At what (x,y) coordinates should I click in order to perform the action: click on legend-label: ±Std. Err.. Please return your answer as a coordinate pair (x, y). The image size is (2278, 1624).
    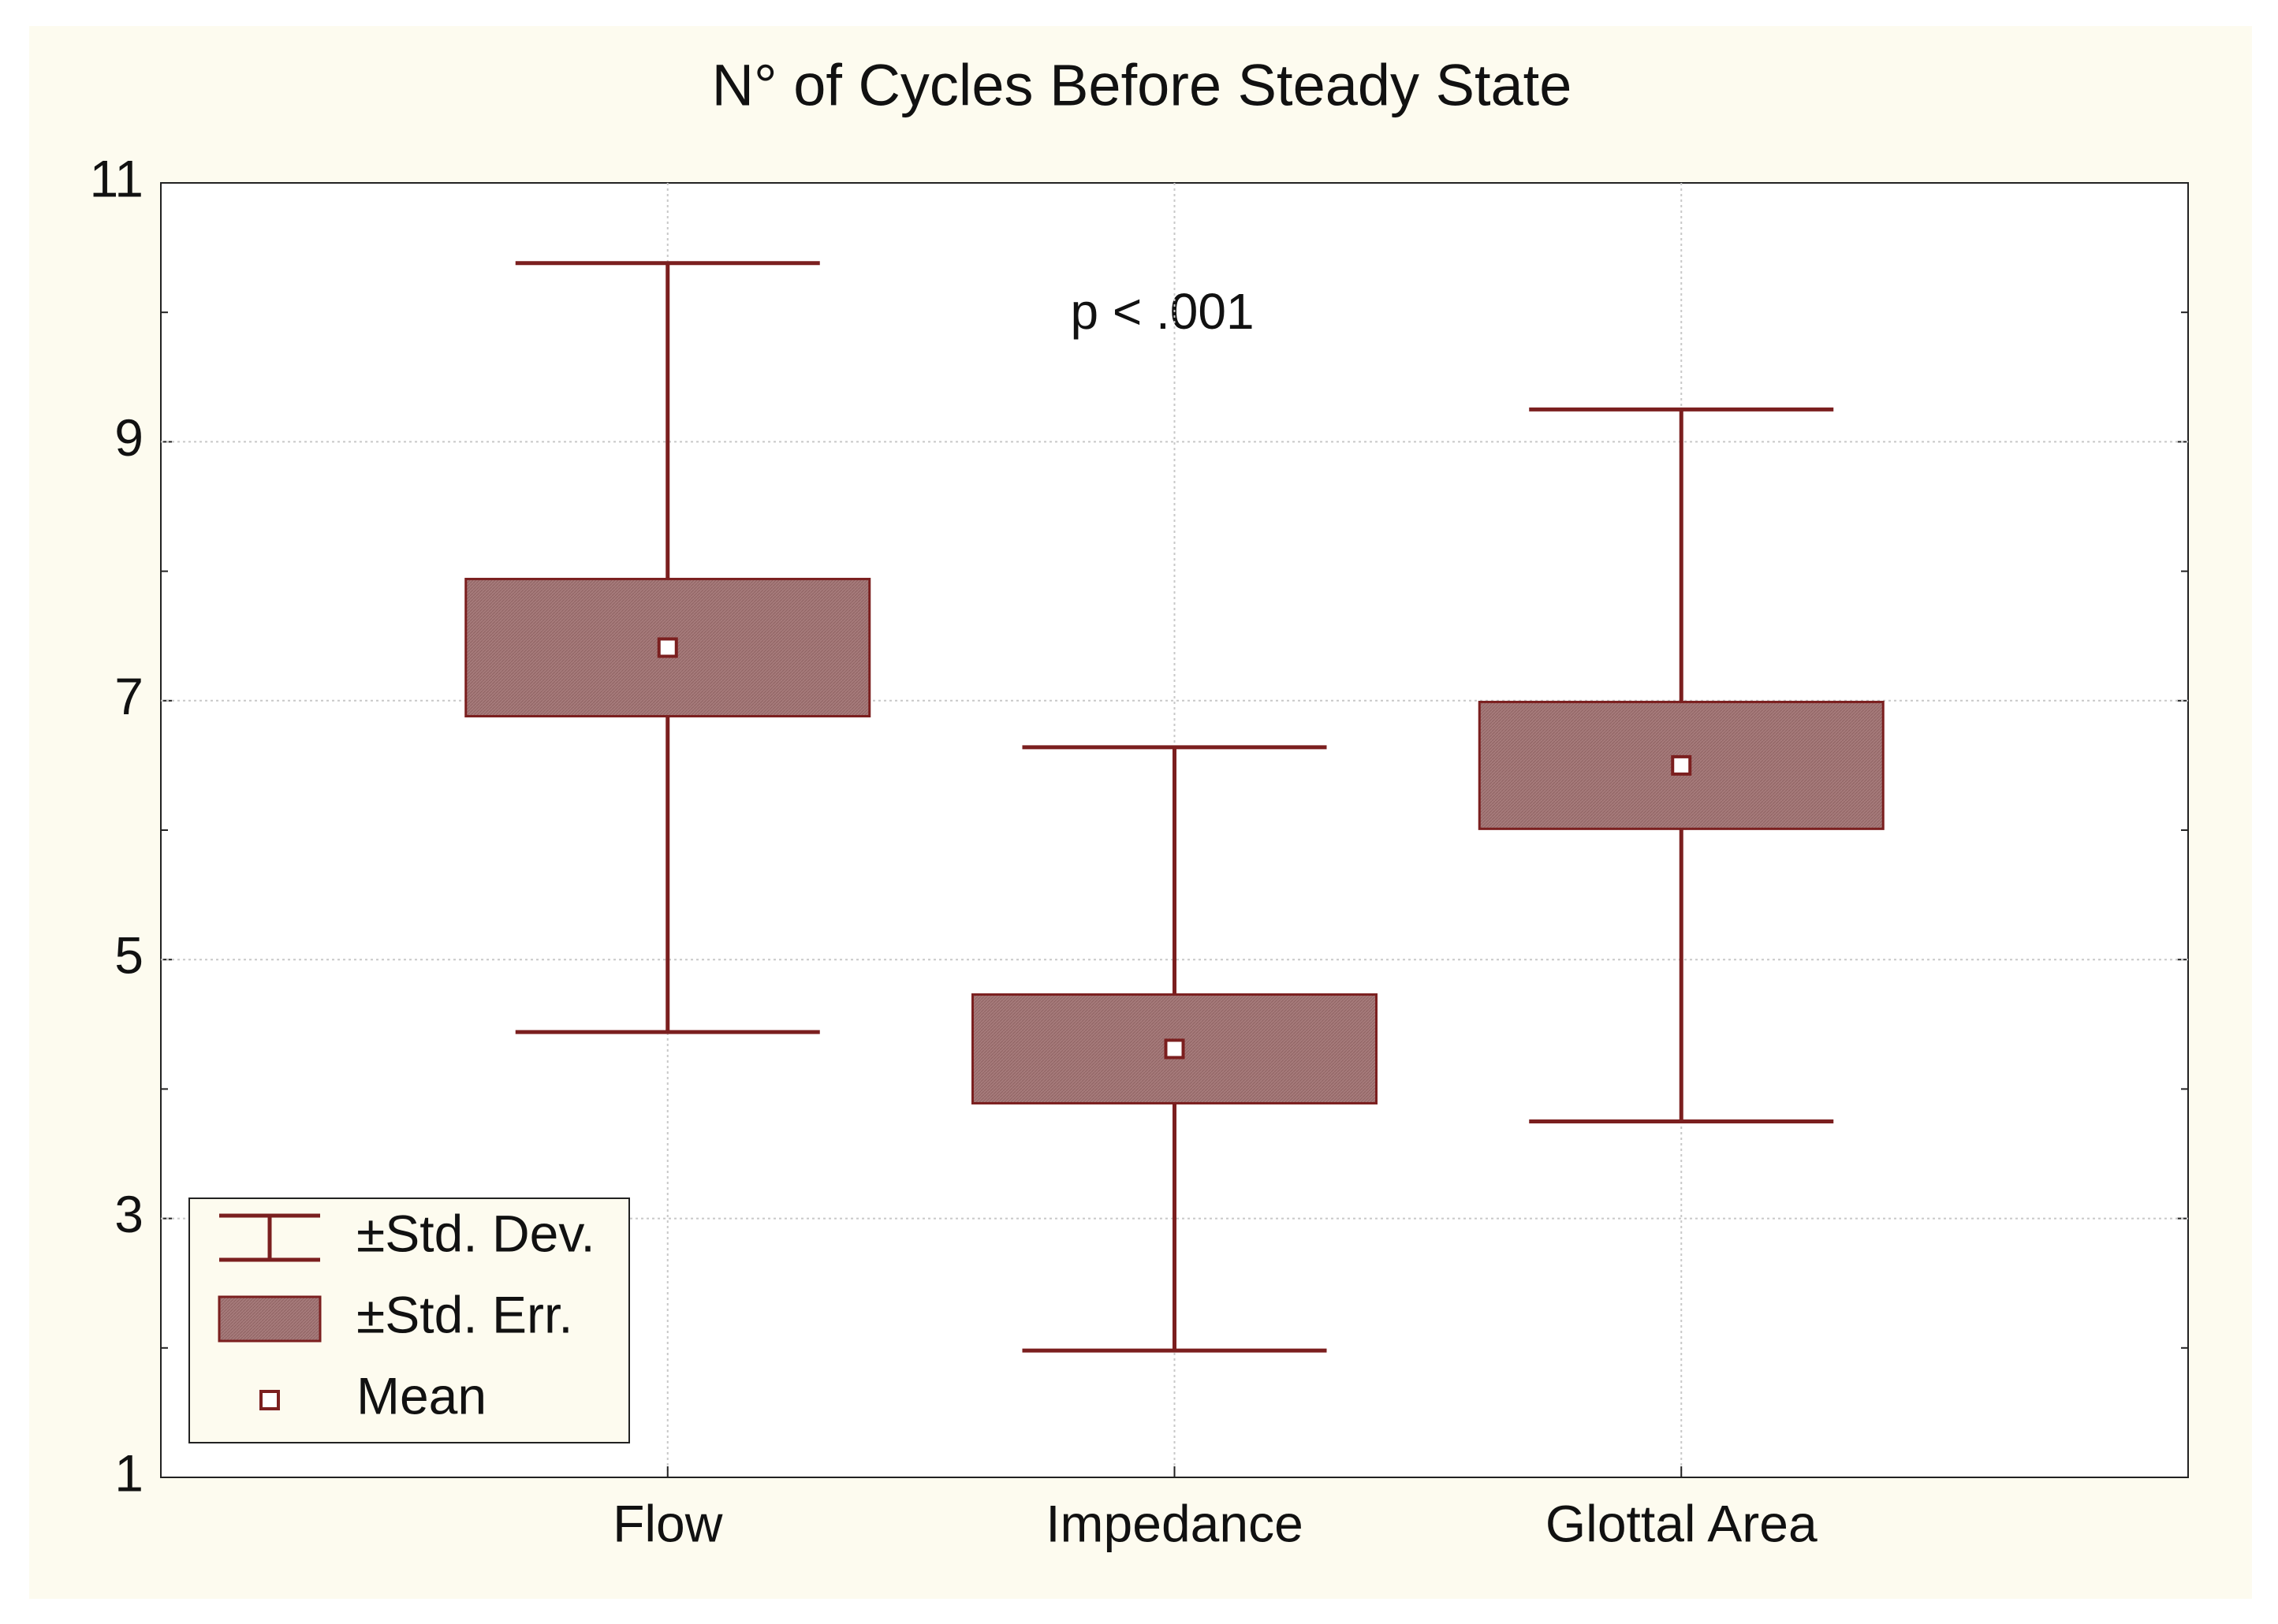
    Looking at the image, I should click on (464, 1314).